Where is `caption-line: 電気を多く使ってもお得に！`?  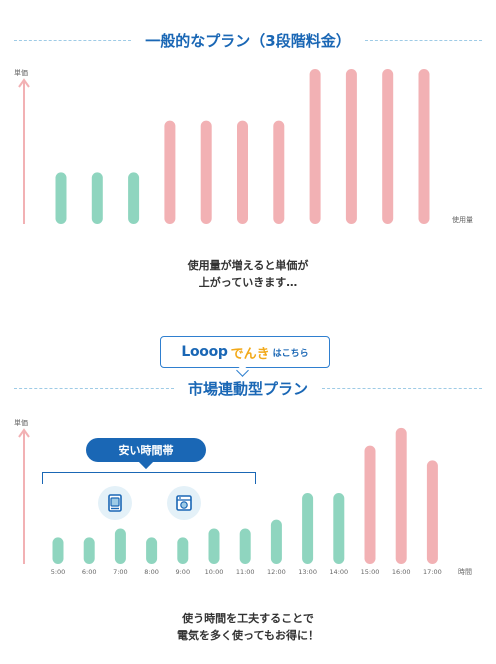
caption-line: 電気を多く使ってもお得に！ is located at coordinates (248, 635).